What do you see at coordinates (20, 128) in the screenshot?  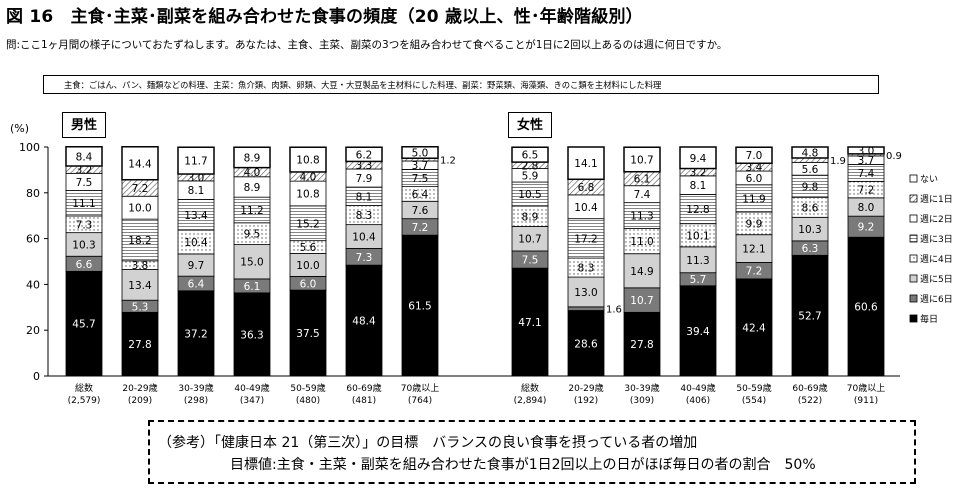 I see `y-axis-unit: (%)` at bounding box center [20, 128].